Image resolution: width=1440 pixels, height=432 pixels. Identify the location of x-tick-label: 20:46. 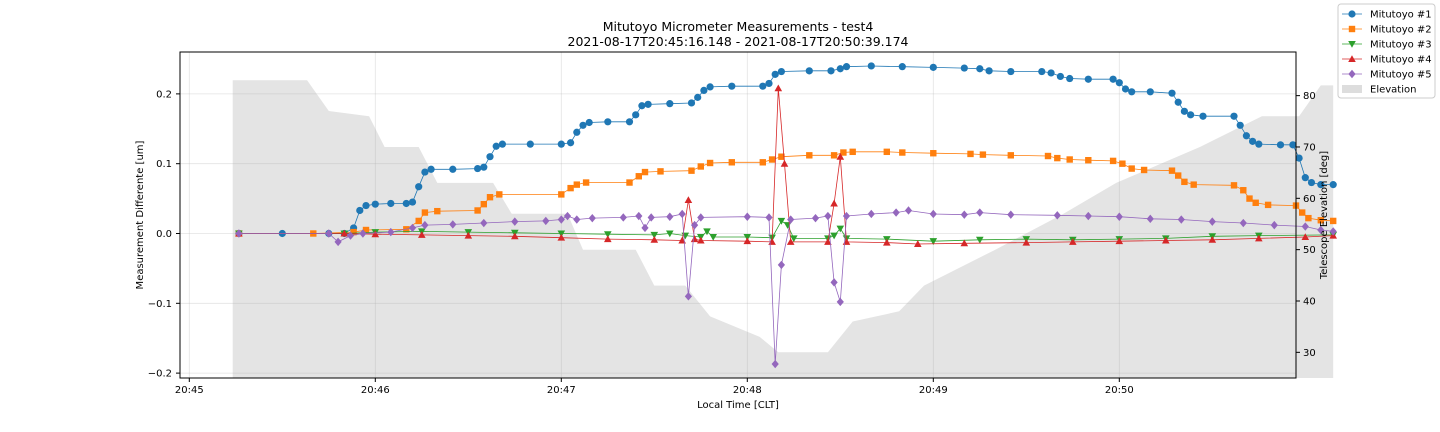
(375, 390).